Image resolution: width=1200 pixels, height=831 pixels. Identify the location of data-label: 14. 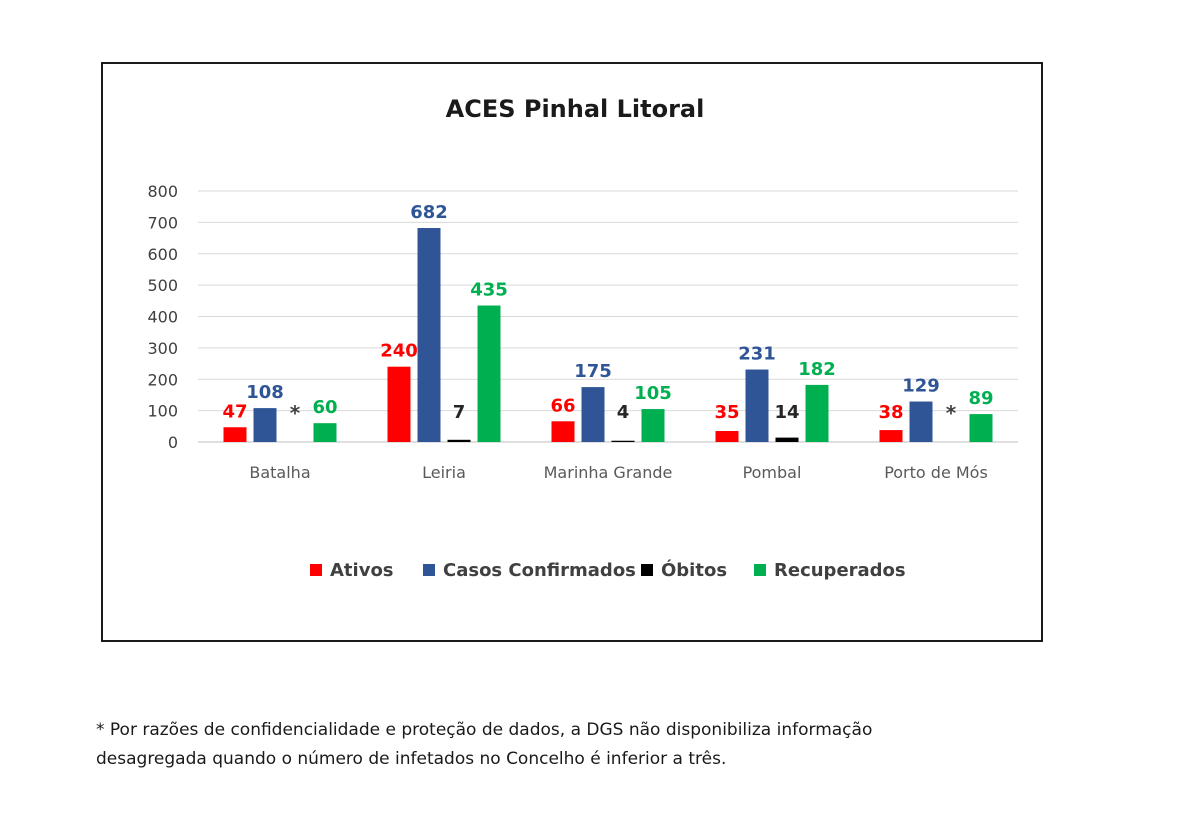
(786, 412).